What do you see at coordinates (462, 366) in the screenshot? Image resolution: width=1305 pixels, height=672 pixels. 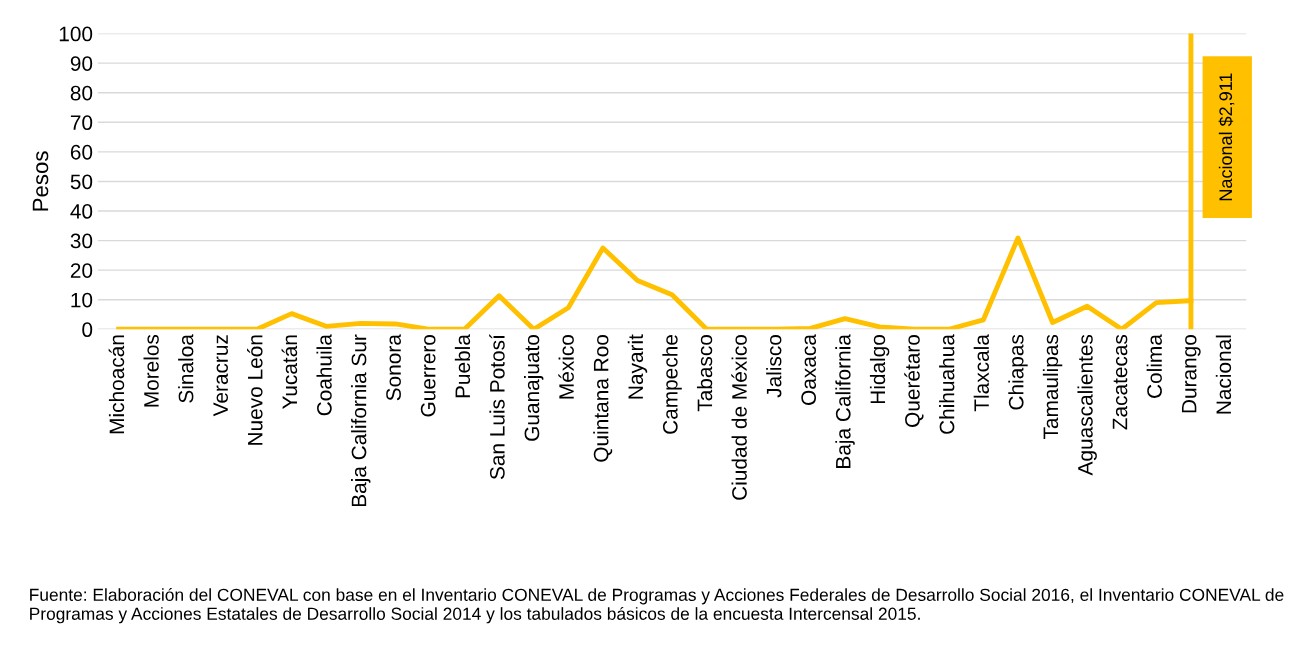 I see `x-tick-label: Puebla` at bounding box center [462, 366].